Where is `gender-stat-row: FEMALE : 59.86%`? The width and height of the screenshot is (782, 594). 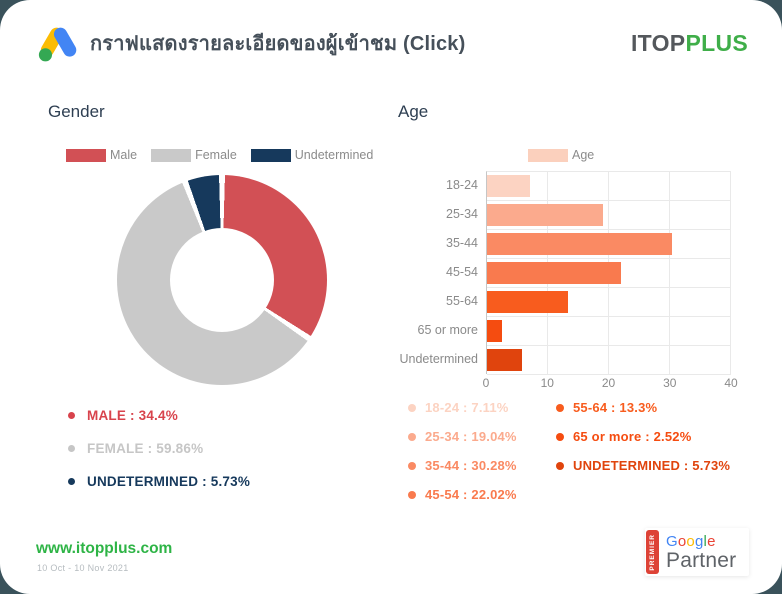 gender-stat-row: FEMALE : 59.86% is located at coordinates (159, 448).